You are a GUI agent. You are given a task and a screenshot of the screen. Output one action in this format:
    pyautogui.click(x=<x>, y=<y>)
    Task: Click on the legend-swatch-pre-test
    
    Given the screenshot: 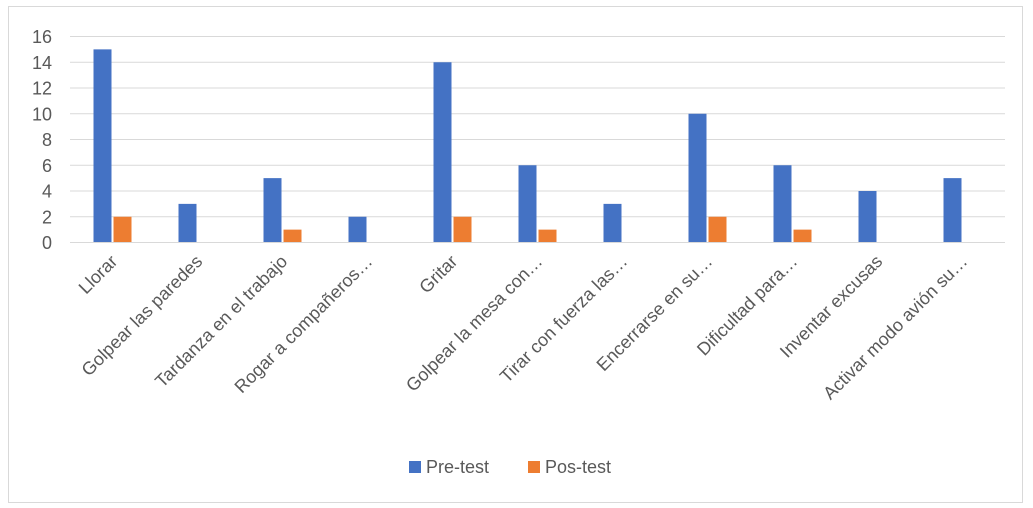 What is the action you would take?
    pyautogui.click(x=415, y=467)
    